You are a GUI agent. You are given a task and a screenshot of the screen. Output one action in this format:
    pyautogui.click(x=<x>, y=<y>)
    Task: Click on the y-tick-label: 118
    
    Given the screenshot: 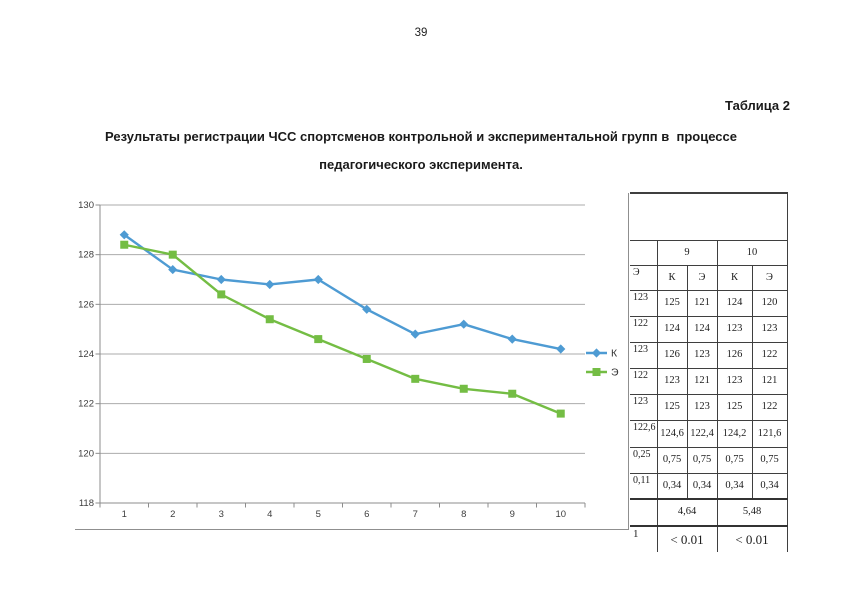 What is the action you would take?
    pyautogui.click(x=86, y=503)
    